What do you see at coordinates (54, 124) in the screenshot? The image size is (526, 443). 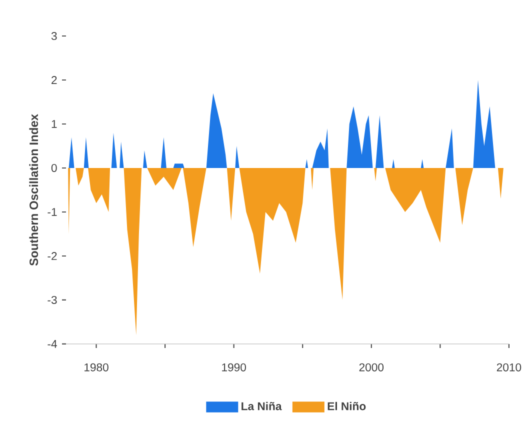 I see `y-tick-label: 1` at bounding box center [54, 124].